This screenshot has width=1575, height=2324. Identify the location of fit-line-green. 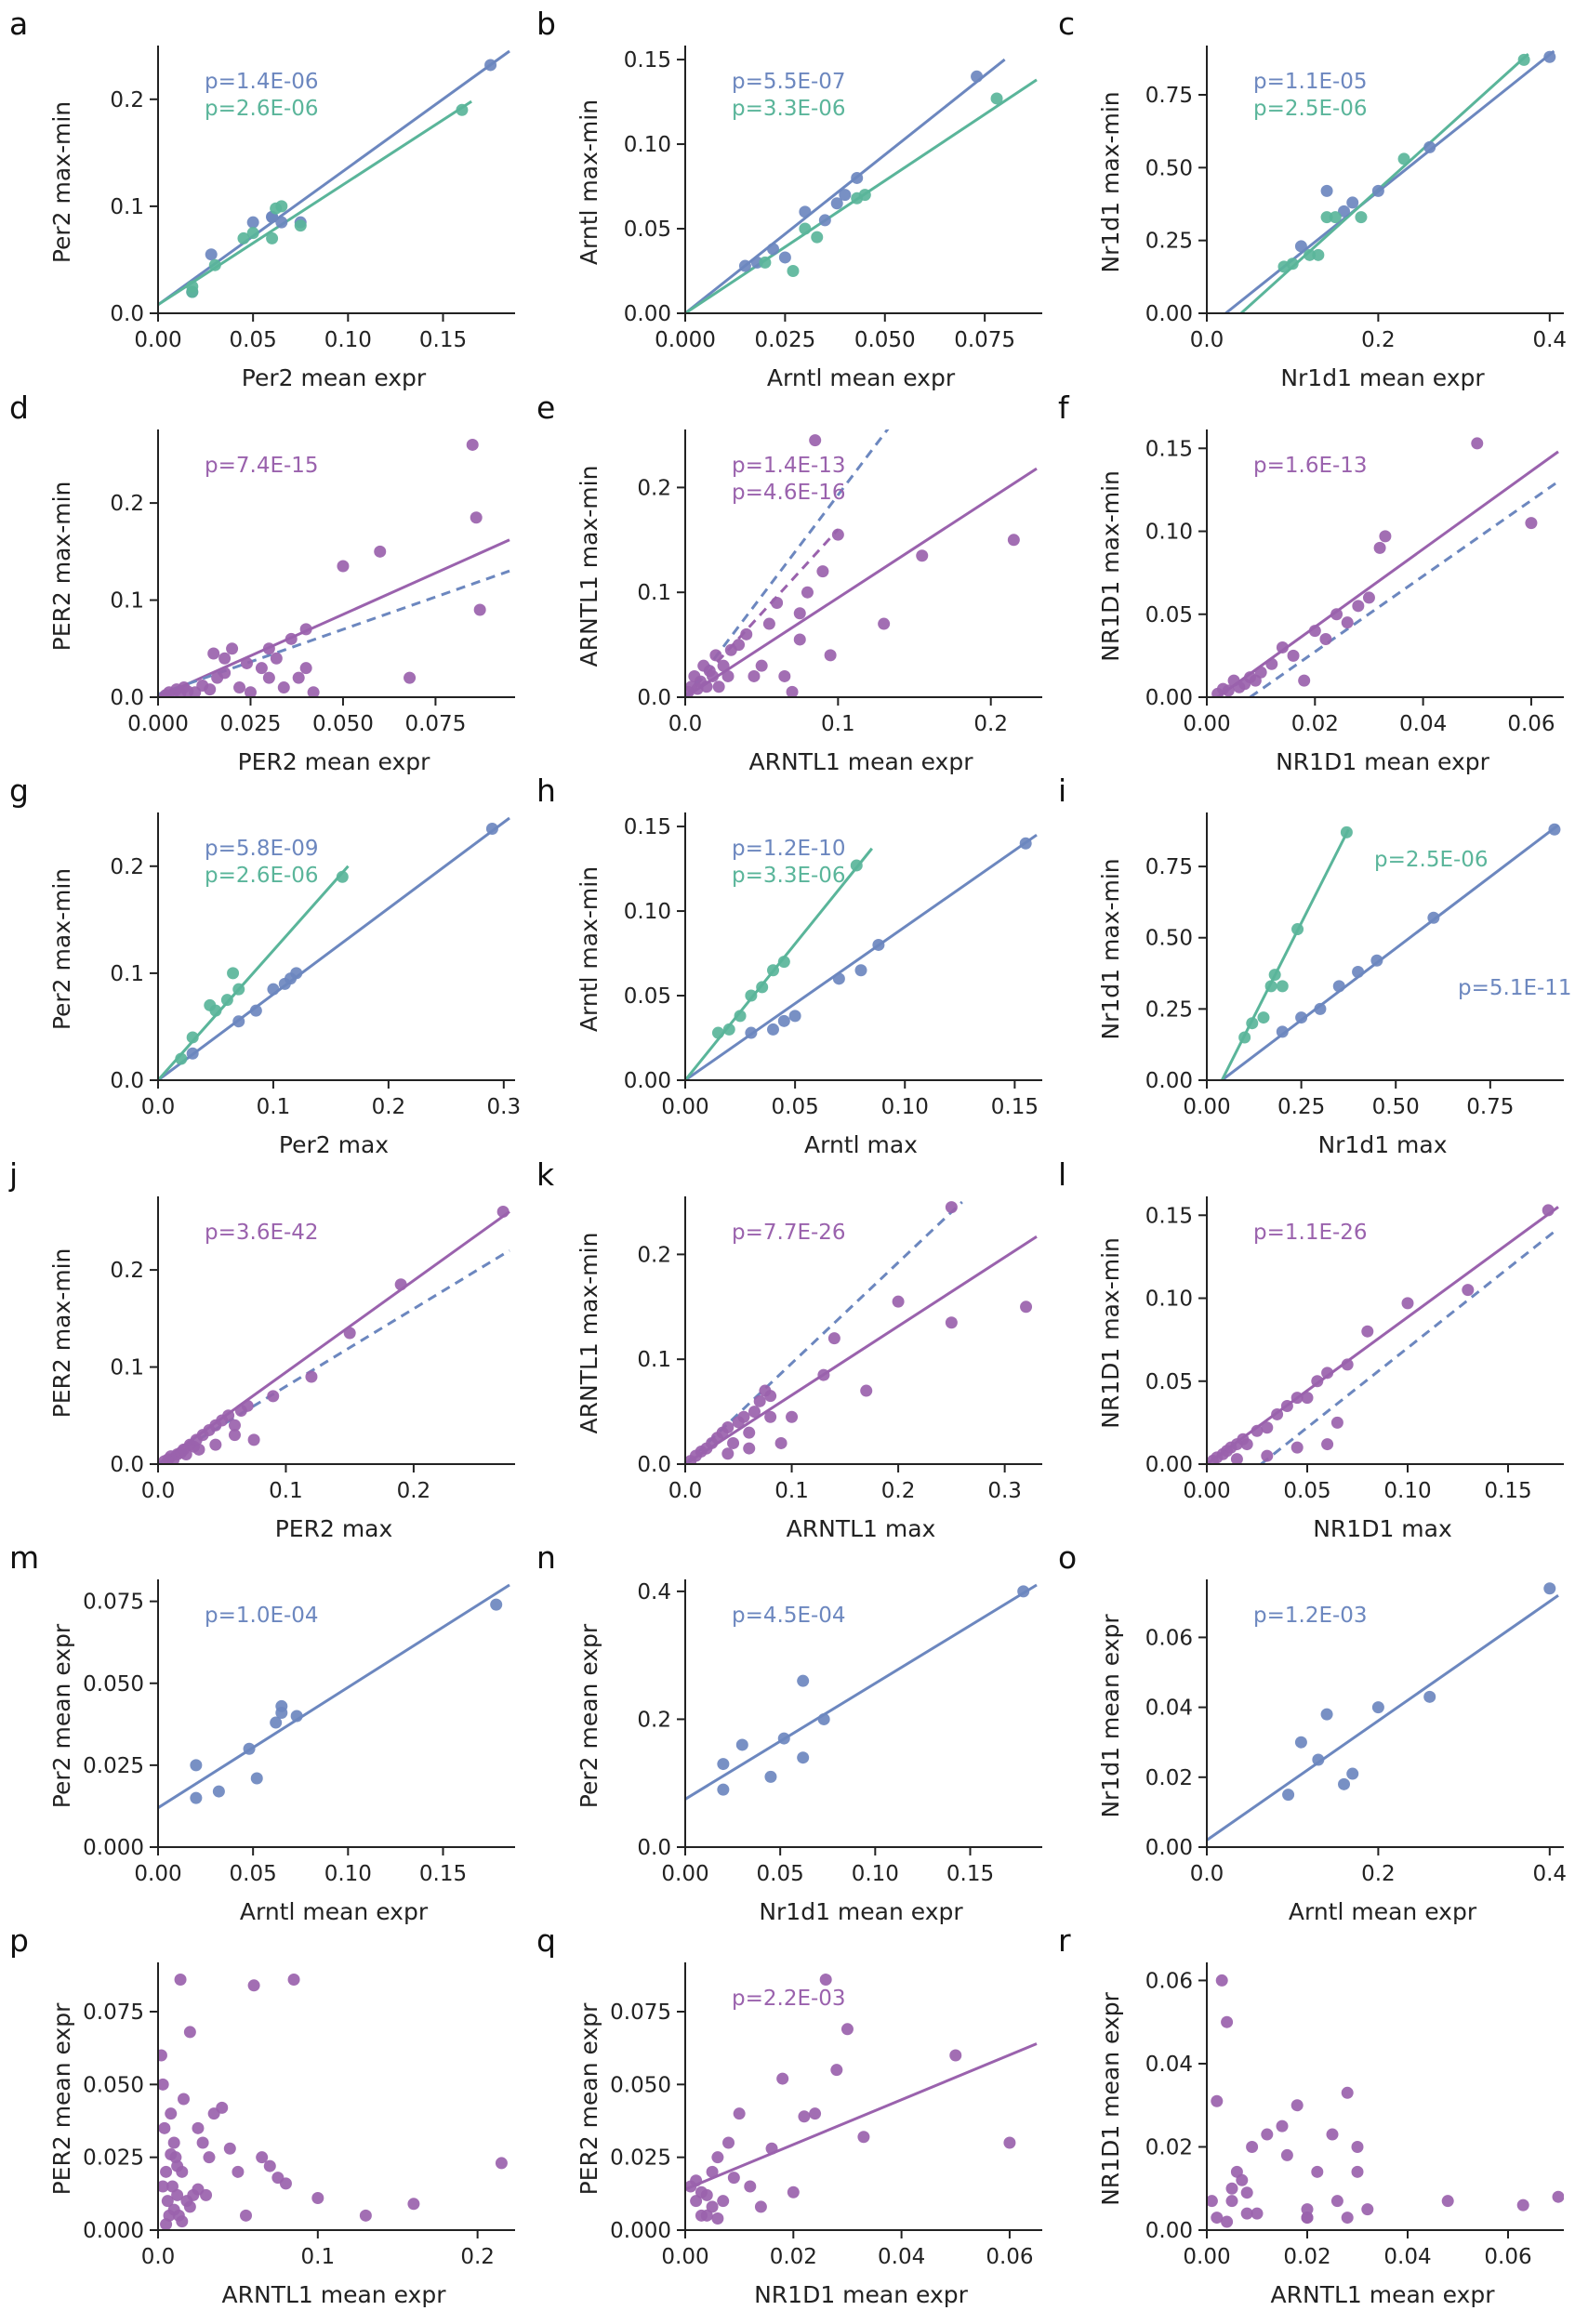
(1384, 183).